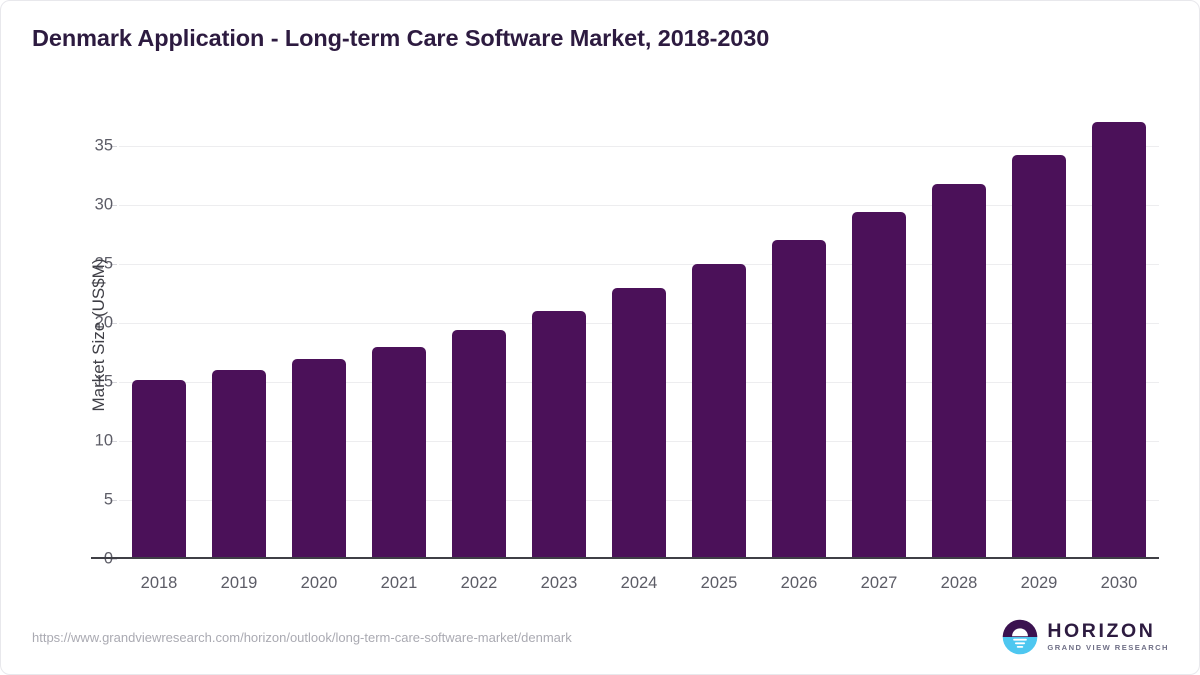 Image resolution: width=1200 pixels, height=675 pixels. Describe the element at coordinates (1101, 630) in the screenshot. I see `brand-name: HORIZON` at that location.